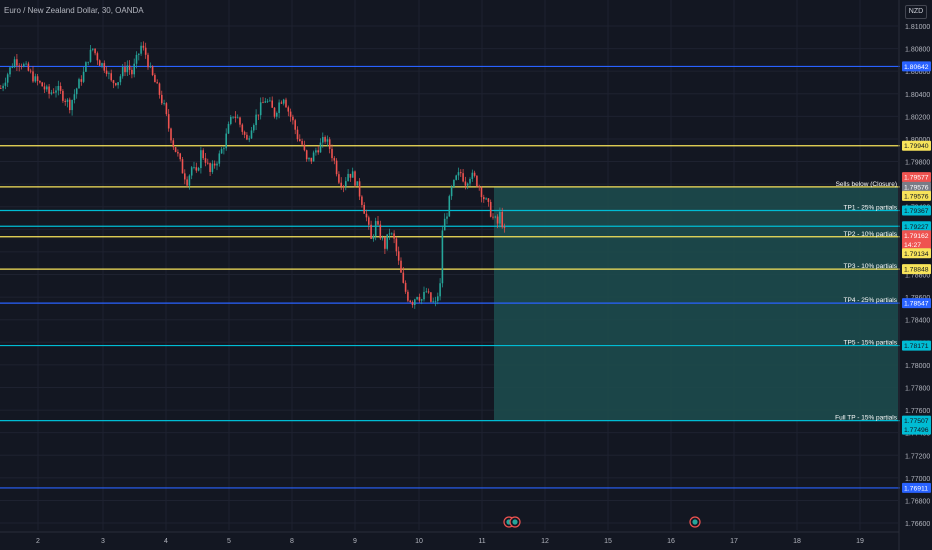 The height and width of the screenshot is (550, 932). What do you see at coordinates (917, 411) in the screenshot?
I see `y-tick-label: 1.77600` at bounding box center [917, 411].